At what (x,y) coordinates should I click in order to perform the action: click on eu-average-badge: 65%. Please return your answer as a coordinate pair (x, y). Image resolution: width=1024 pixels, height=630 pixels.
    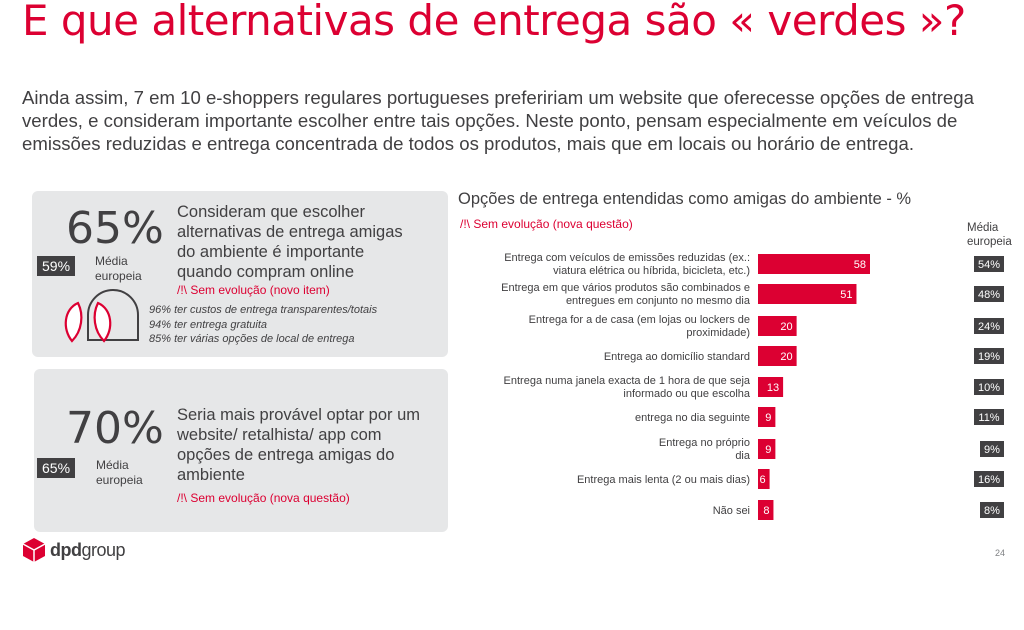
    Looking at the image, I should click on (56, 468).